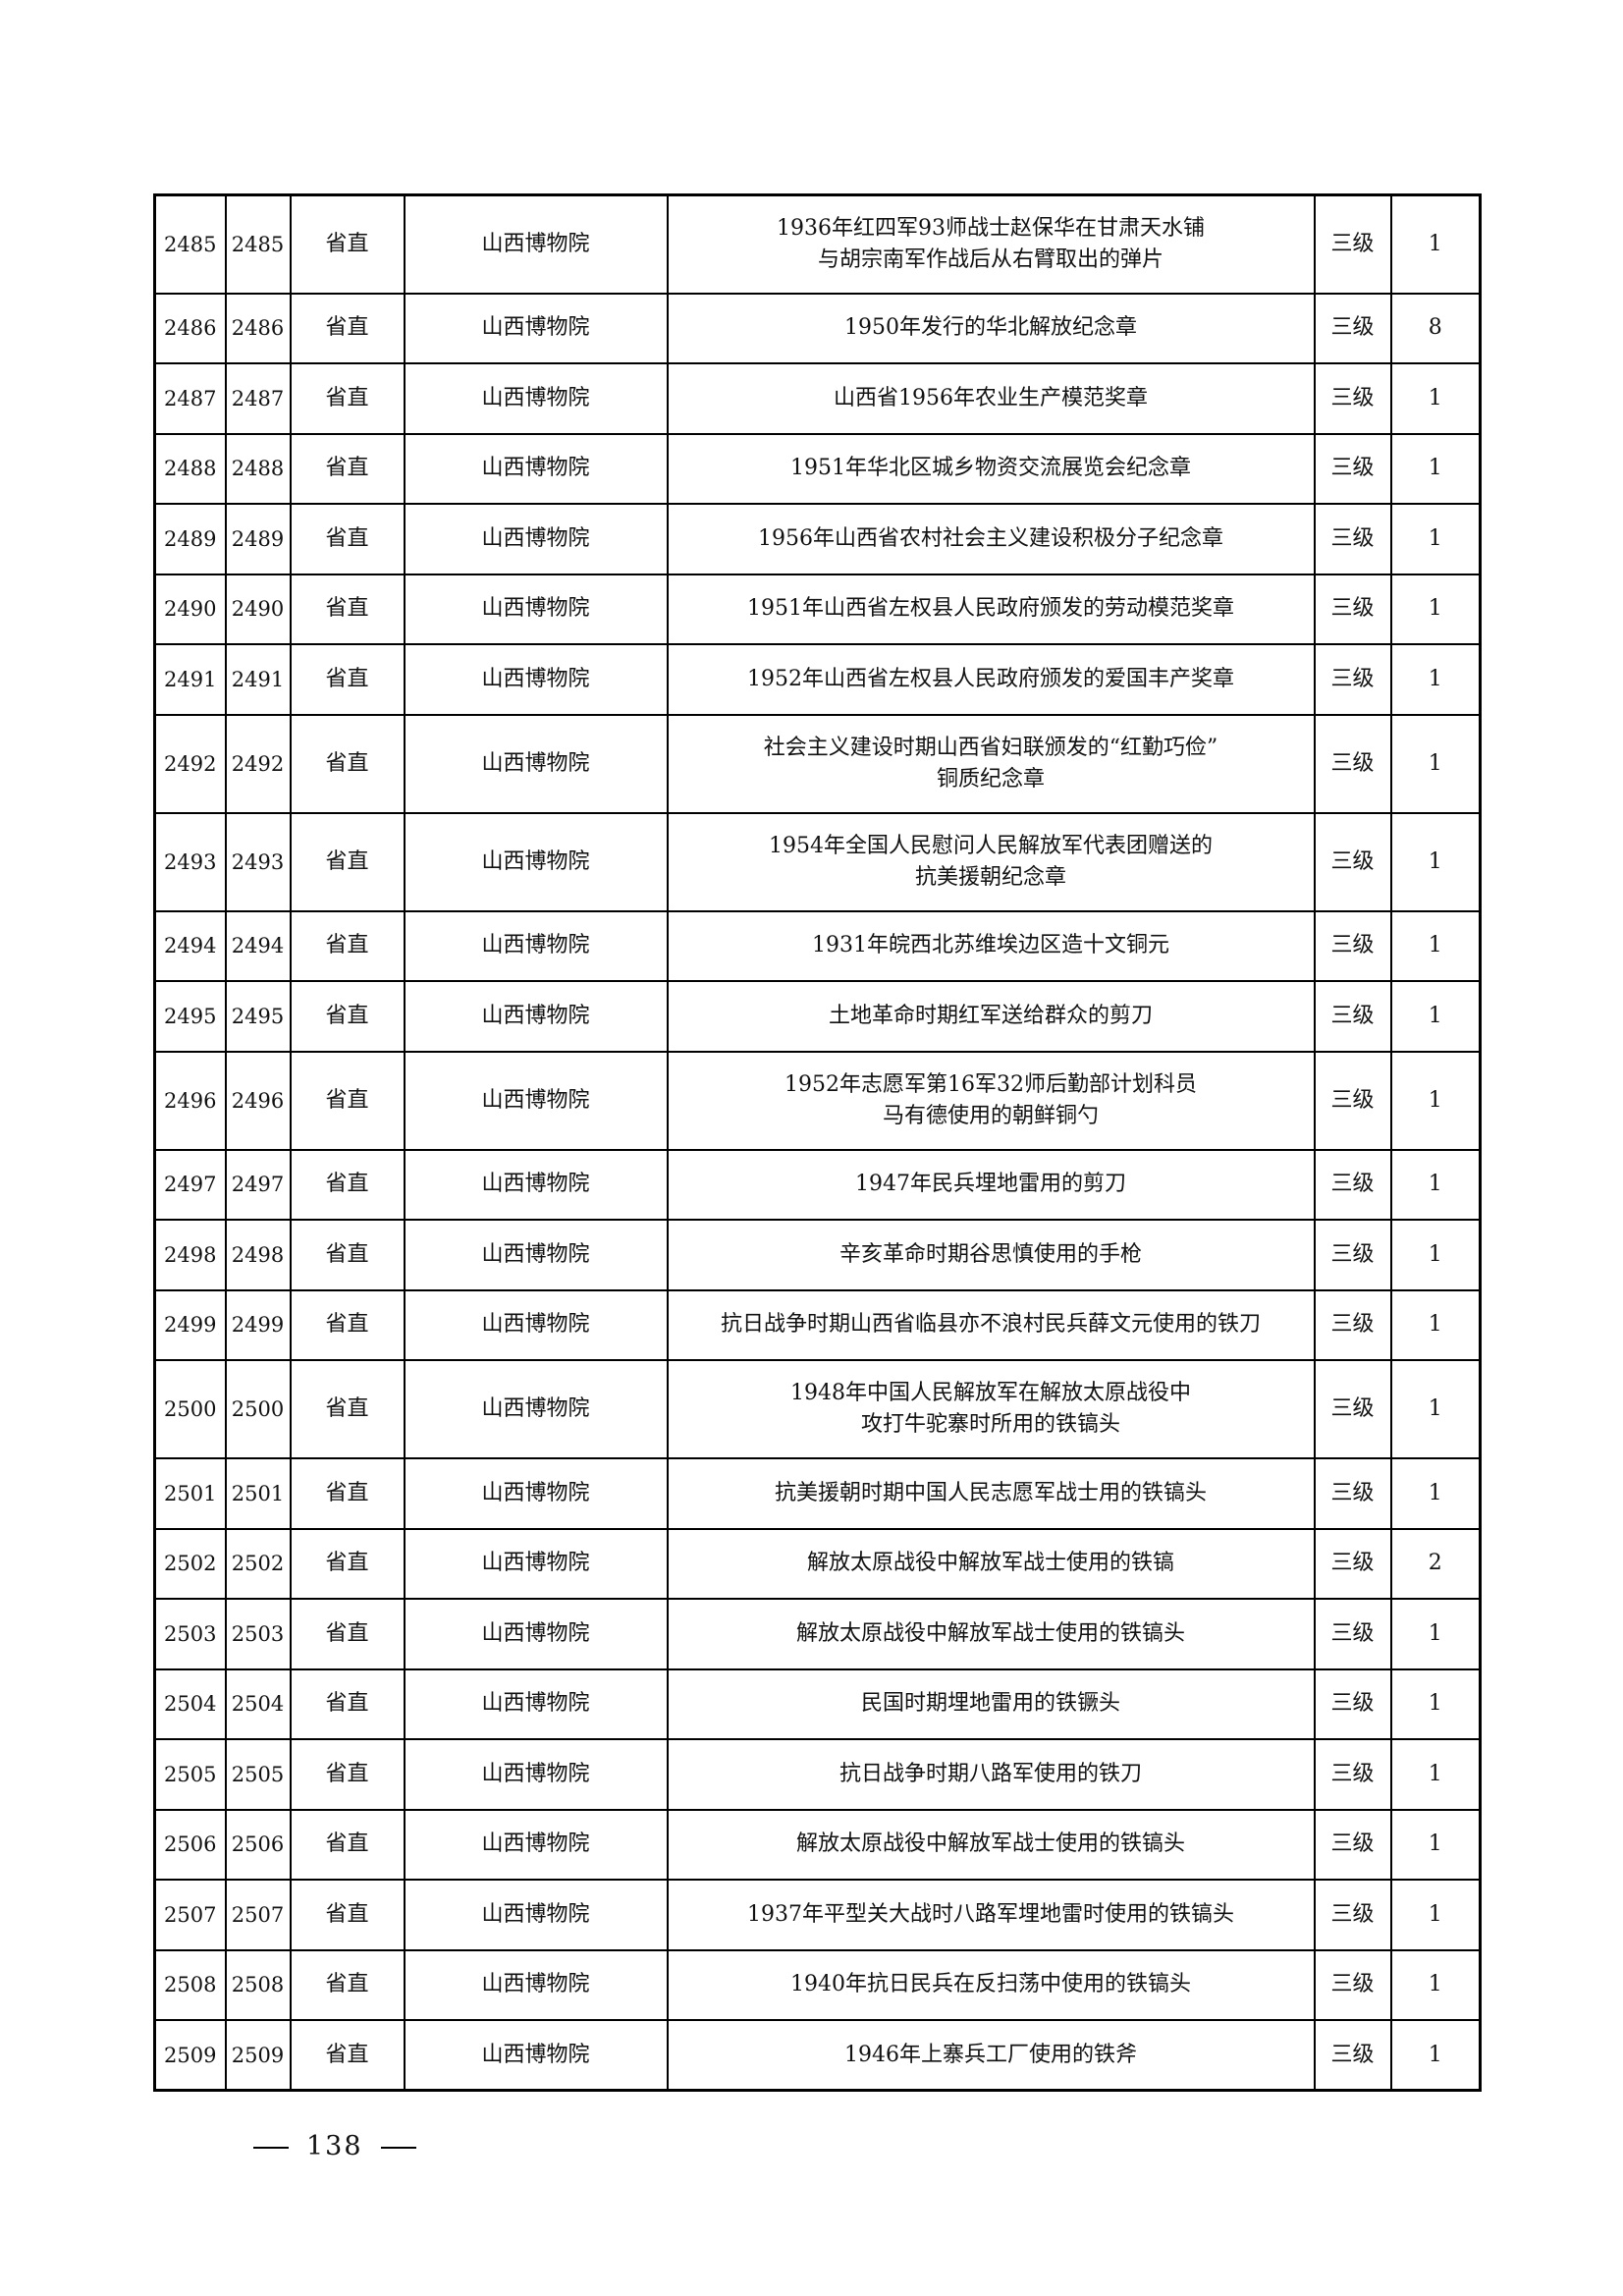  I want to click on table-row: 2501 2501 省直 山西博物院 抗美援朝时期中国人民志愿军战士用的铁镐头 三级 1, so click(817, 1493).